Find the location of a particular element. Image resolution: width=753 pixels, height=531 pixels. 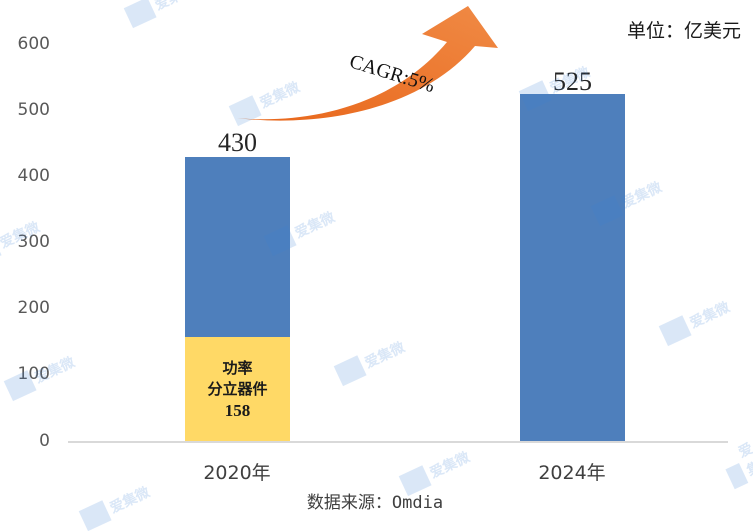

x-axis-line is located at coordinates (398, 442).